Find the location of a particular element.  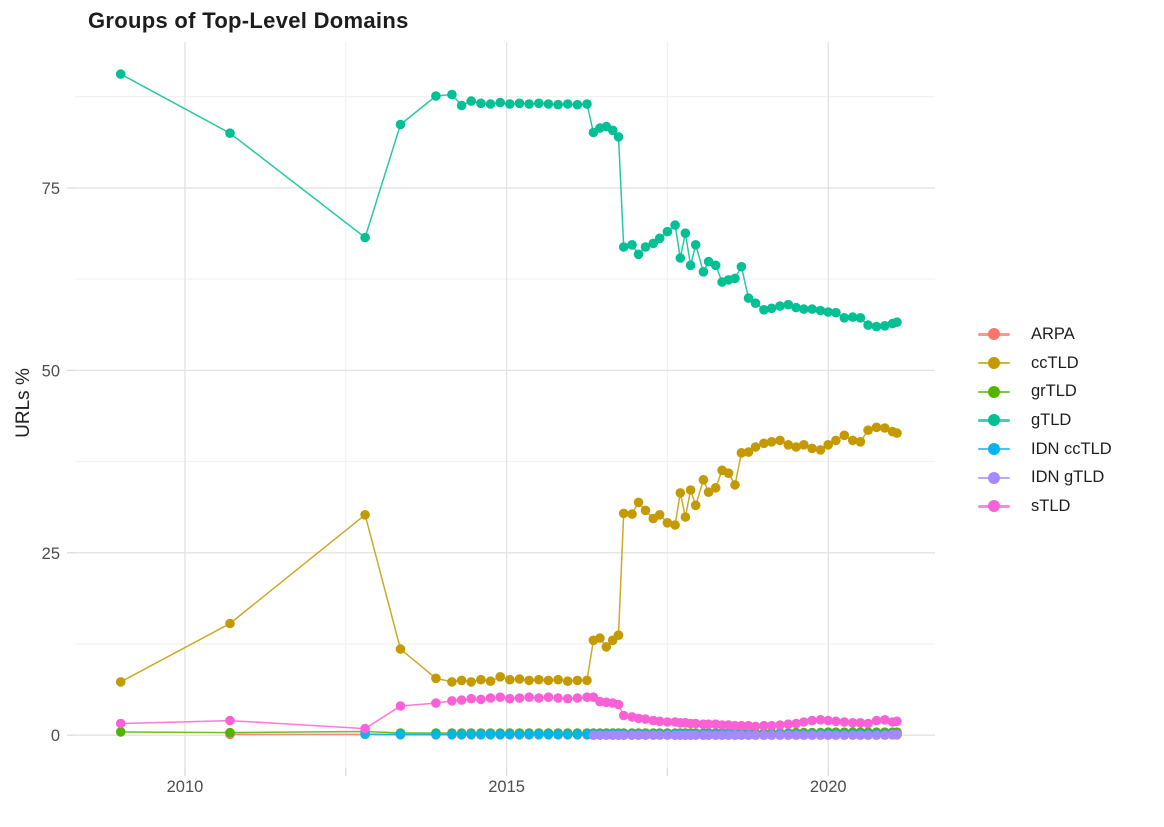

chart-title: Groups of Top-Level Domains is located at coordinates (248, 20).